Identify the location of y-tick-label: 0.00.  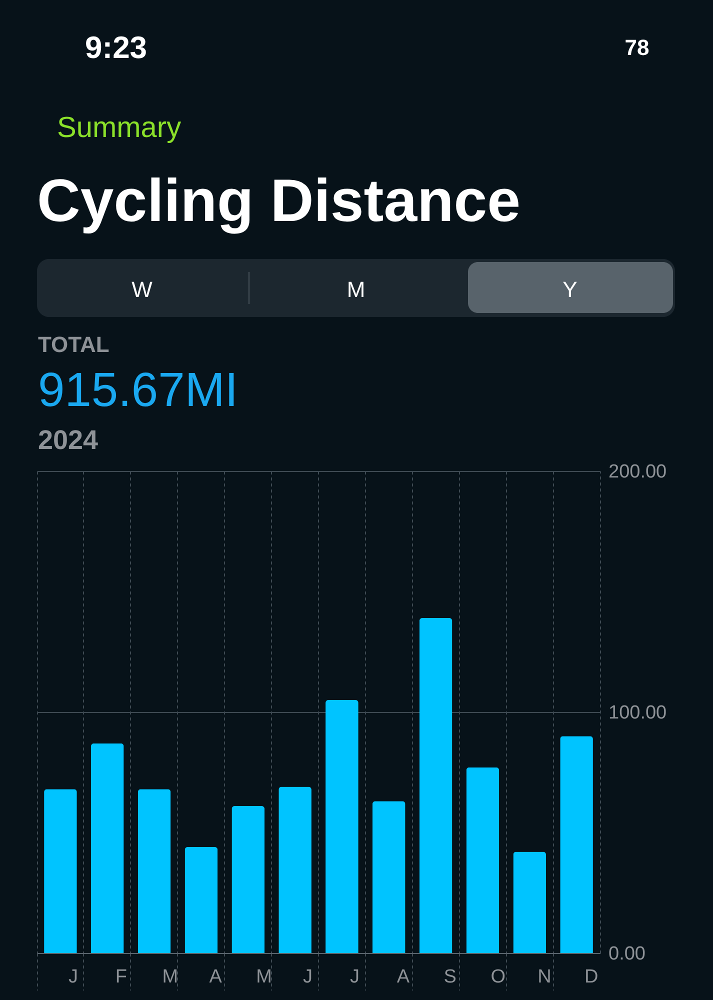
(627, 954).